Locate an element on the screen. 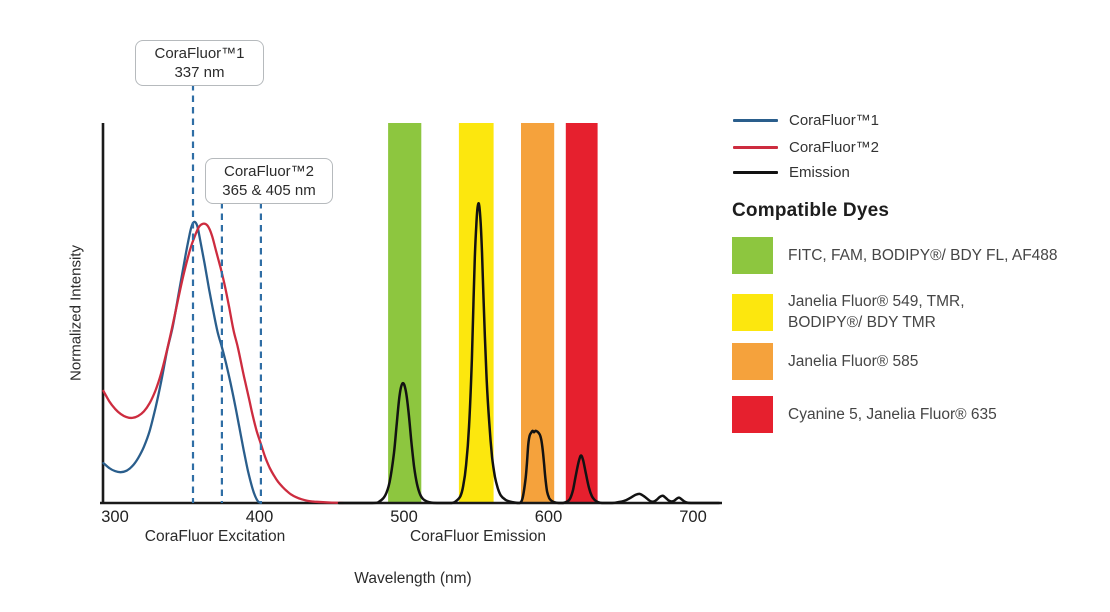  legend-label: CoraFluor™2 is located at coordinates (834, 147).